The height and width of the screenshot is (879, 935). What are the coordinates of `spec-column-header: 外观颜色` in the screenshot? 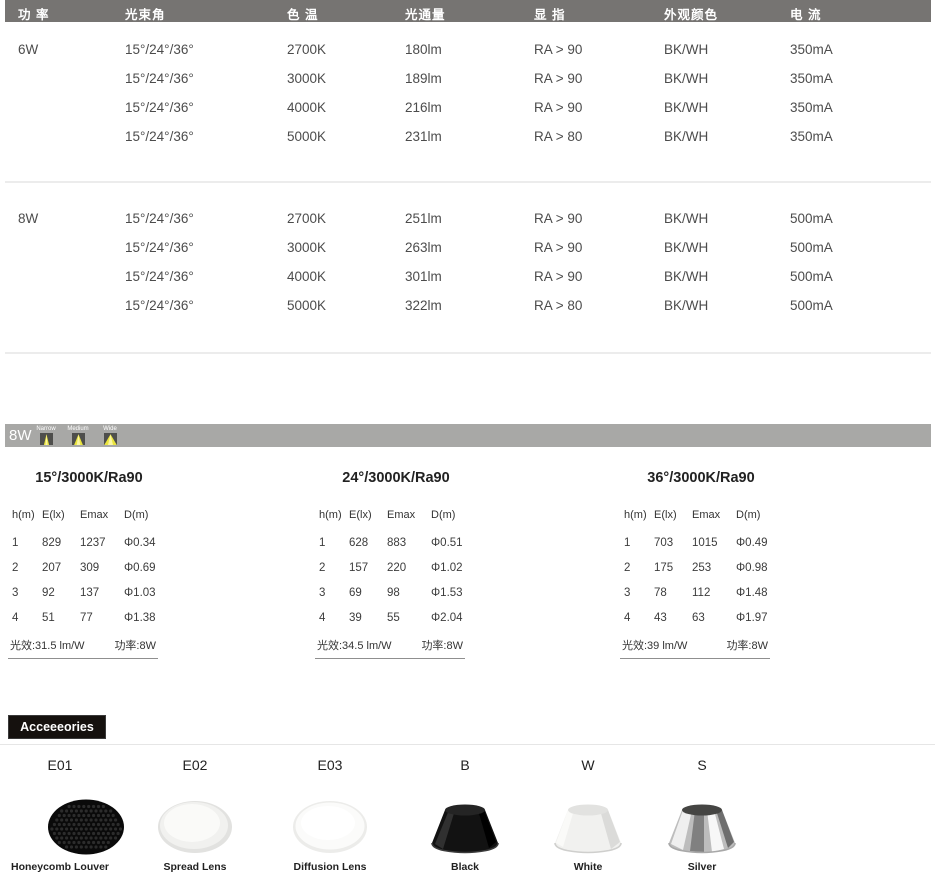 It's located at (691, 15).